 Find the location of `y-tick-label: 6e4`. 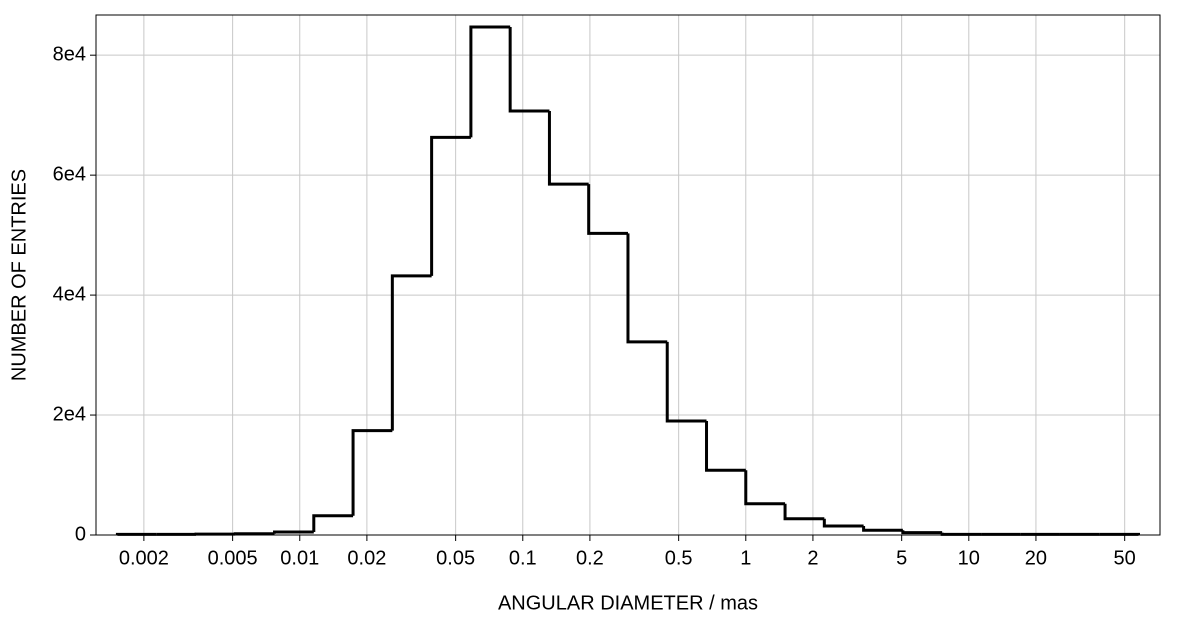

y-tick-label: 6e4 is located at coordinates (69, 174).